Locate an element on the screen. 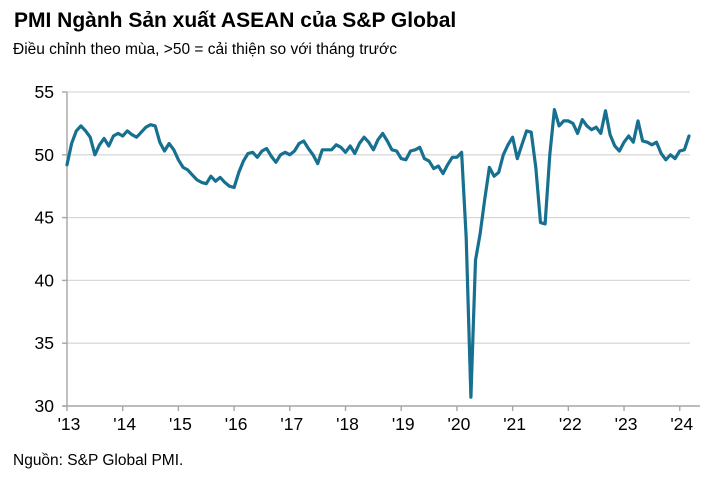 This screenshot has height=488, width=712. x-tick-label: '18 is located at coordinates (347, 424).